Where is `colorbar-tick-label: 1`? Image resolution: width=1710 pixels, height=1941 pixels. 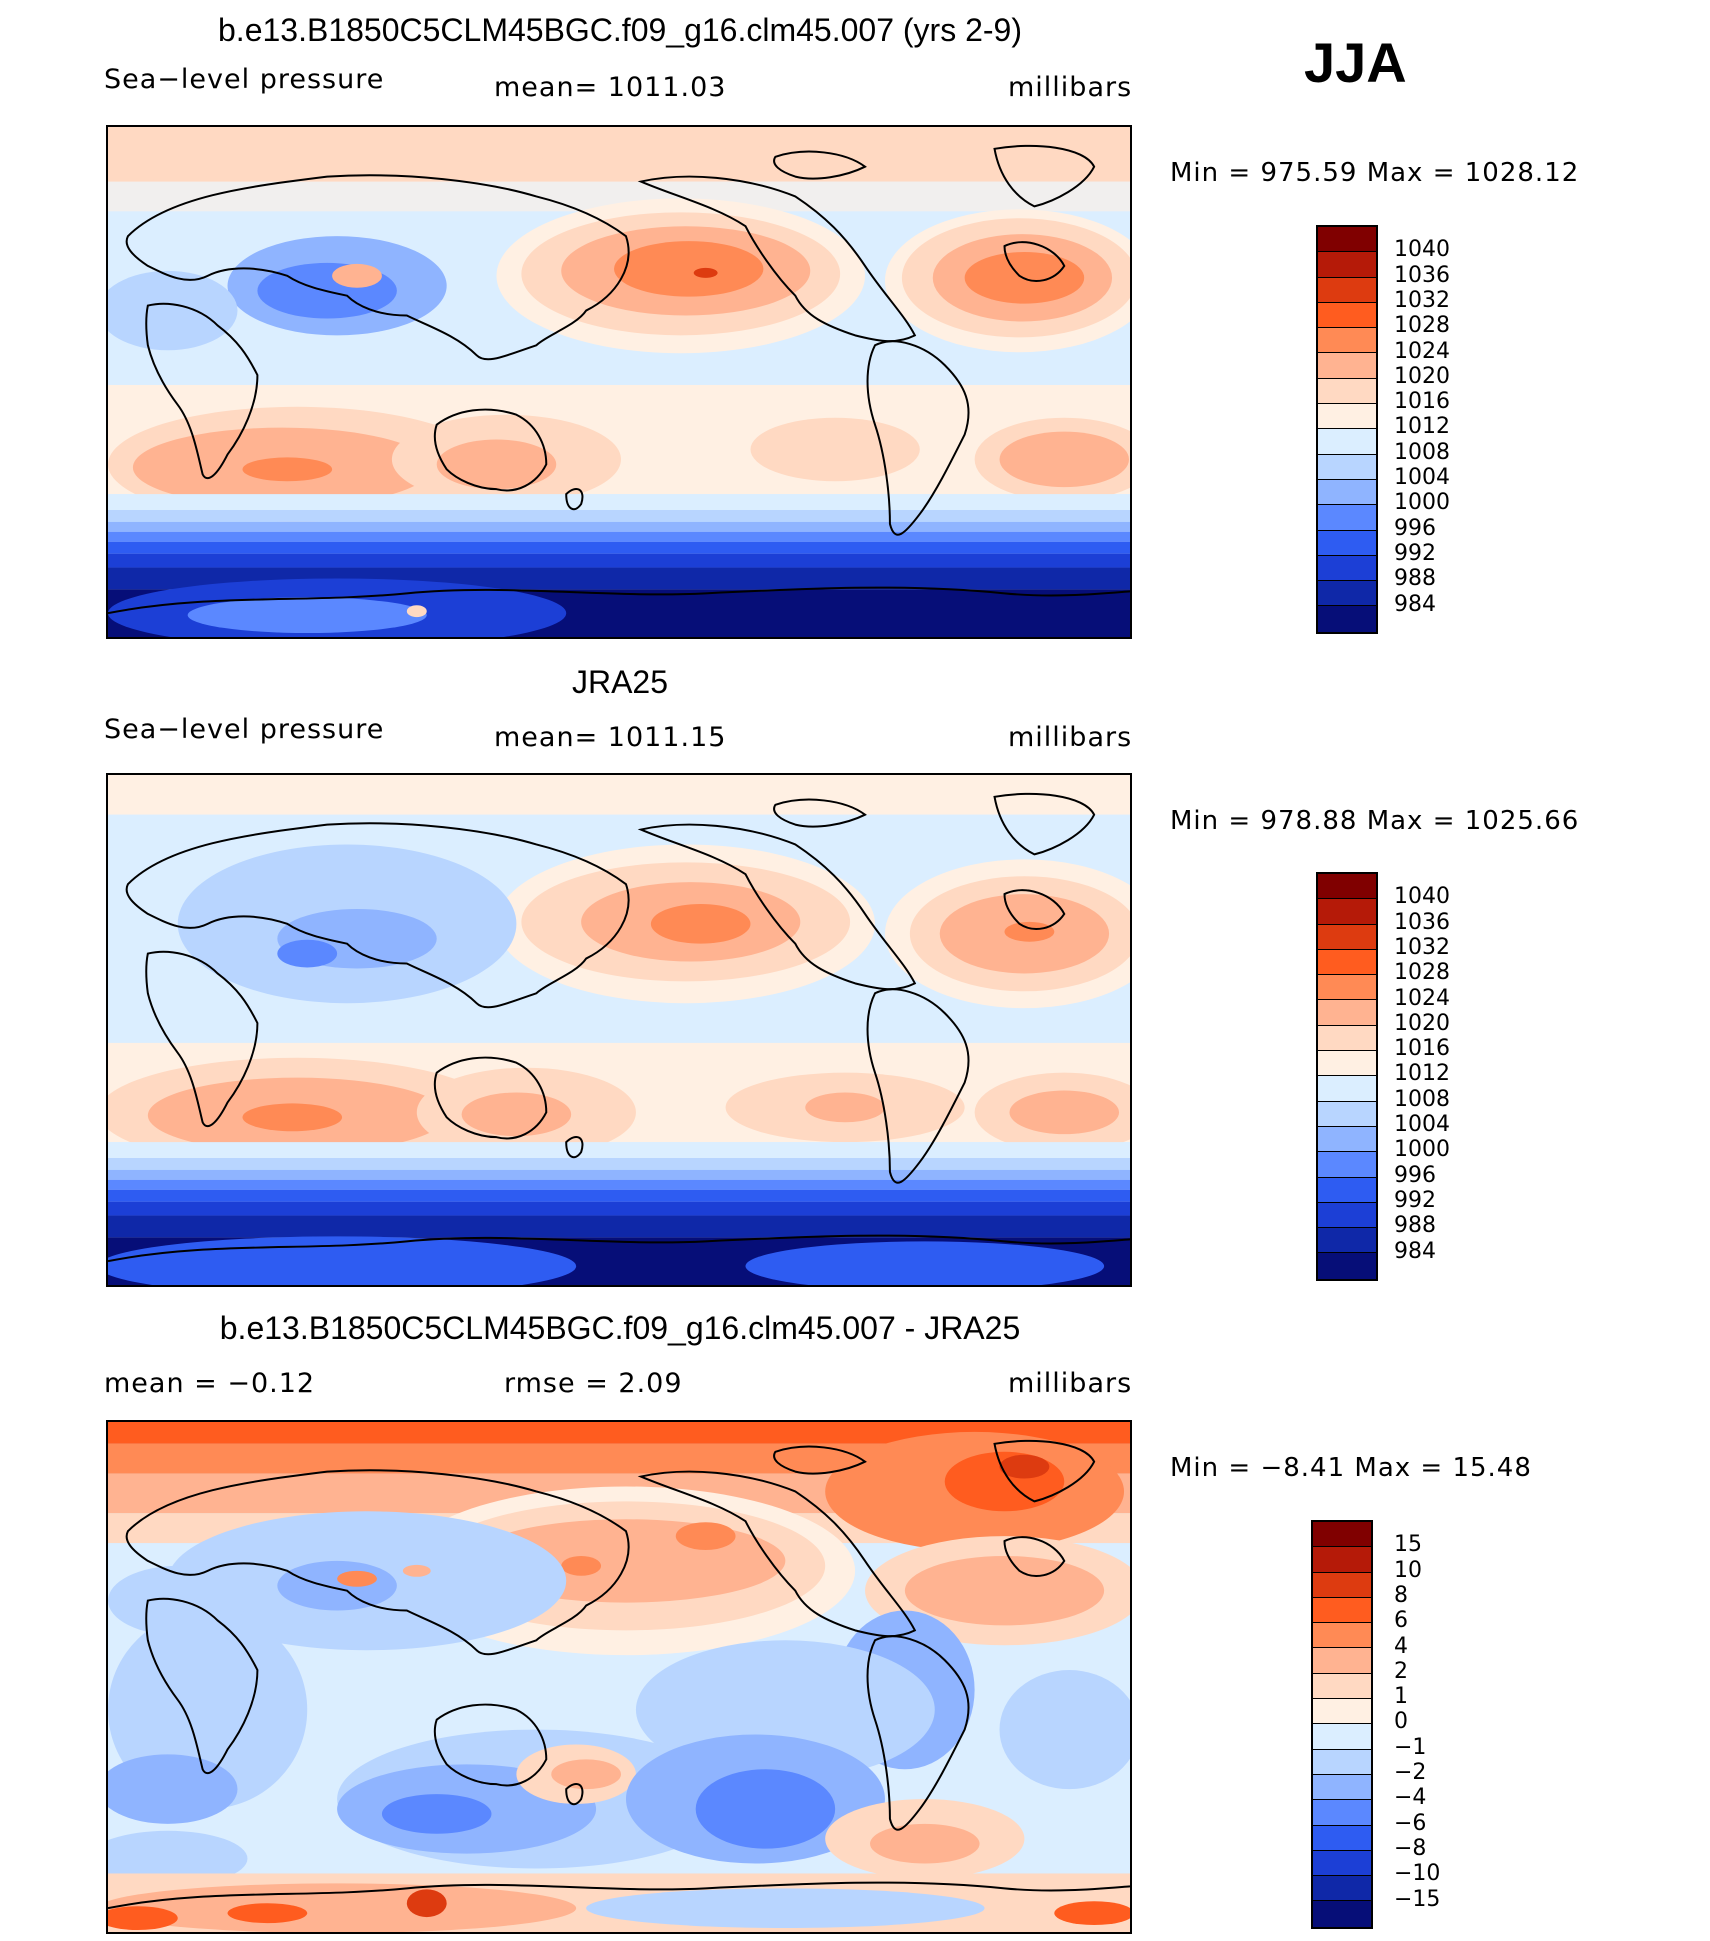 colorbar-tick-label: 1 is located at coordinates (1401, 1697).